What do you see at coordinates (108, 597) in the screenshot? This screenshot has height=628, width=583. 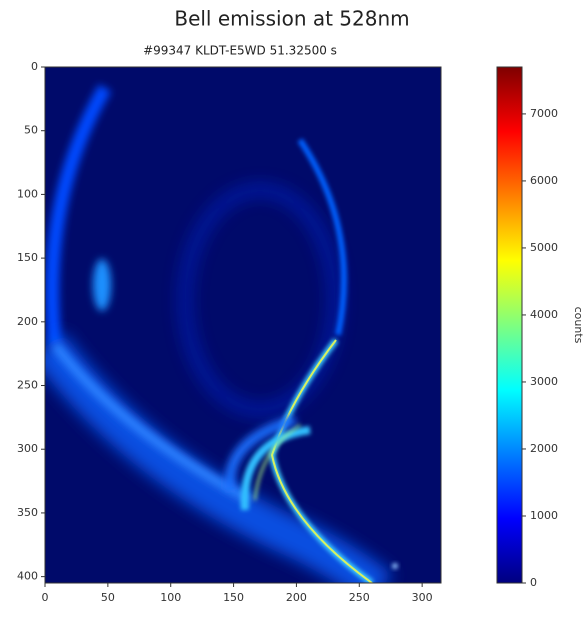 I see `x-tick-label: 50` at bounding box center [108, 597].